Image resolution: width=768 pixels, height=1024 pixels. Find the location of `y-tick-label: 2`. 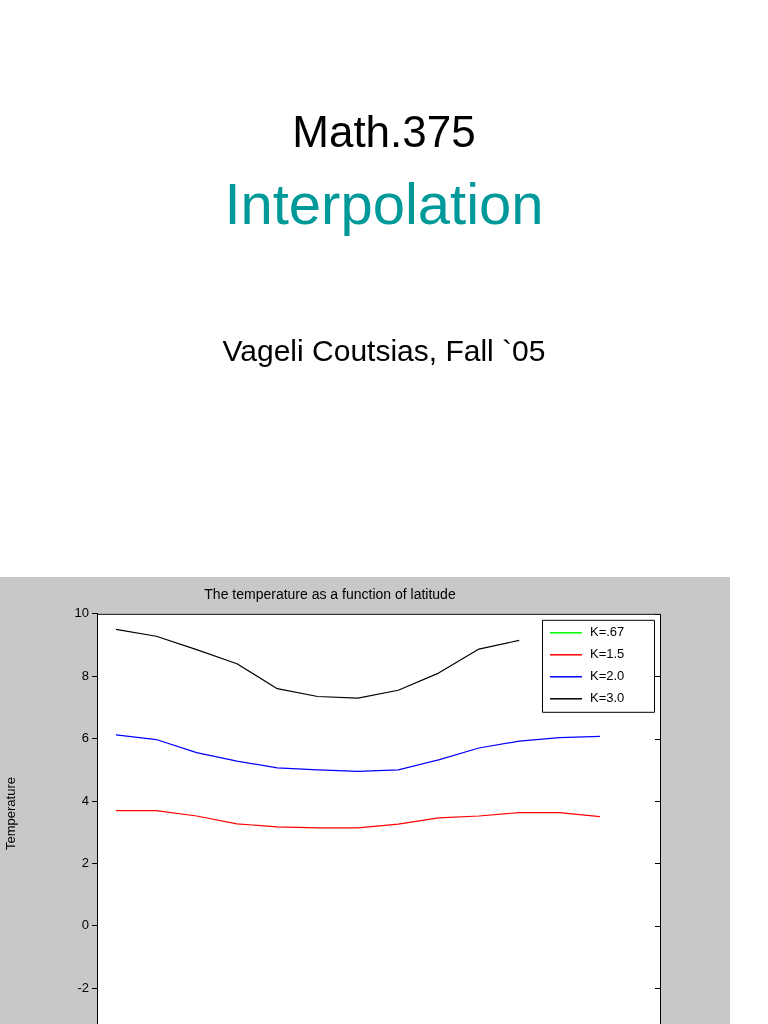

y-tick-label: 2 is located at coordinates (85, 862).